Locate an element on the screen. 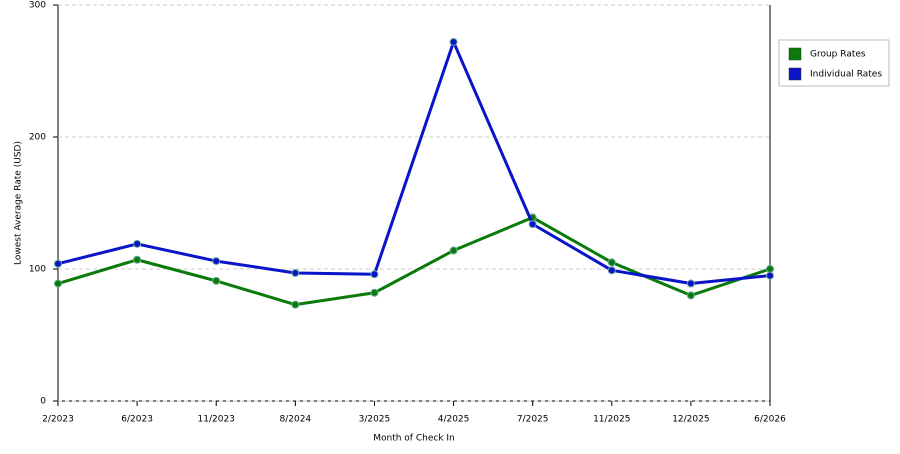 The height and width of the screenshot is (454, 900). legend-label: Group Rates is located at coordinates (838, 55).